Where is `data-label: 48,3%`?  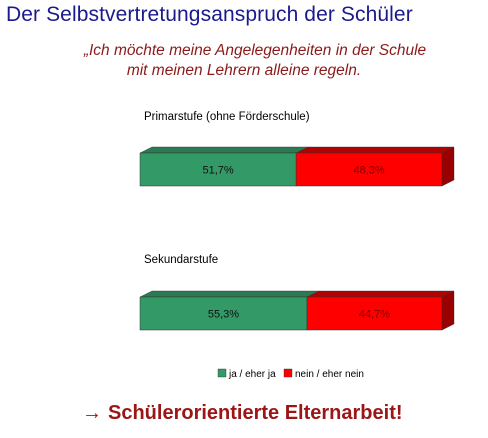
data-label: 48,3% is located at coordinates (368, 171).